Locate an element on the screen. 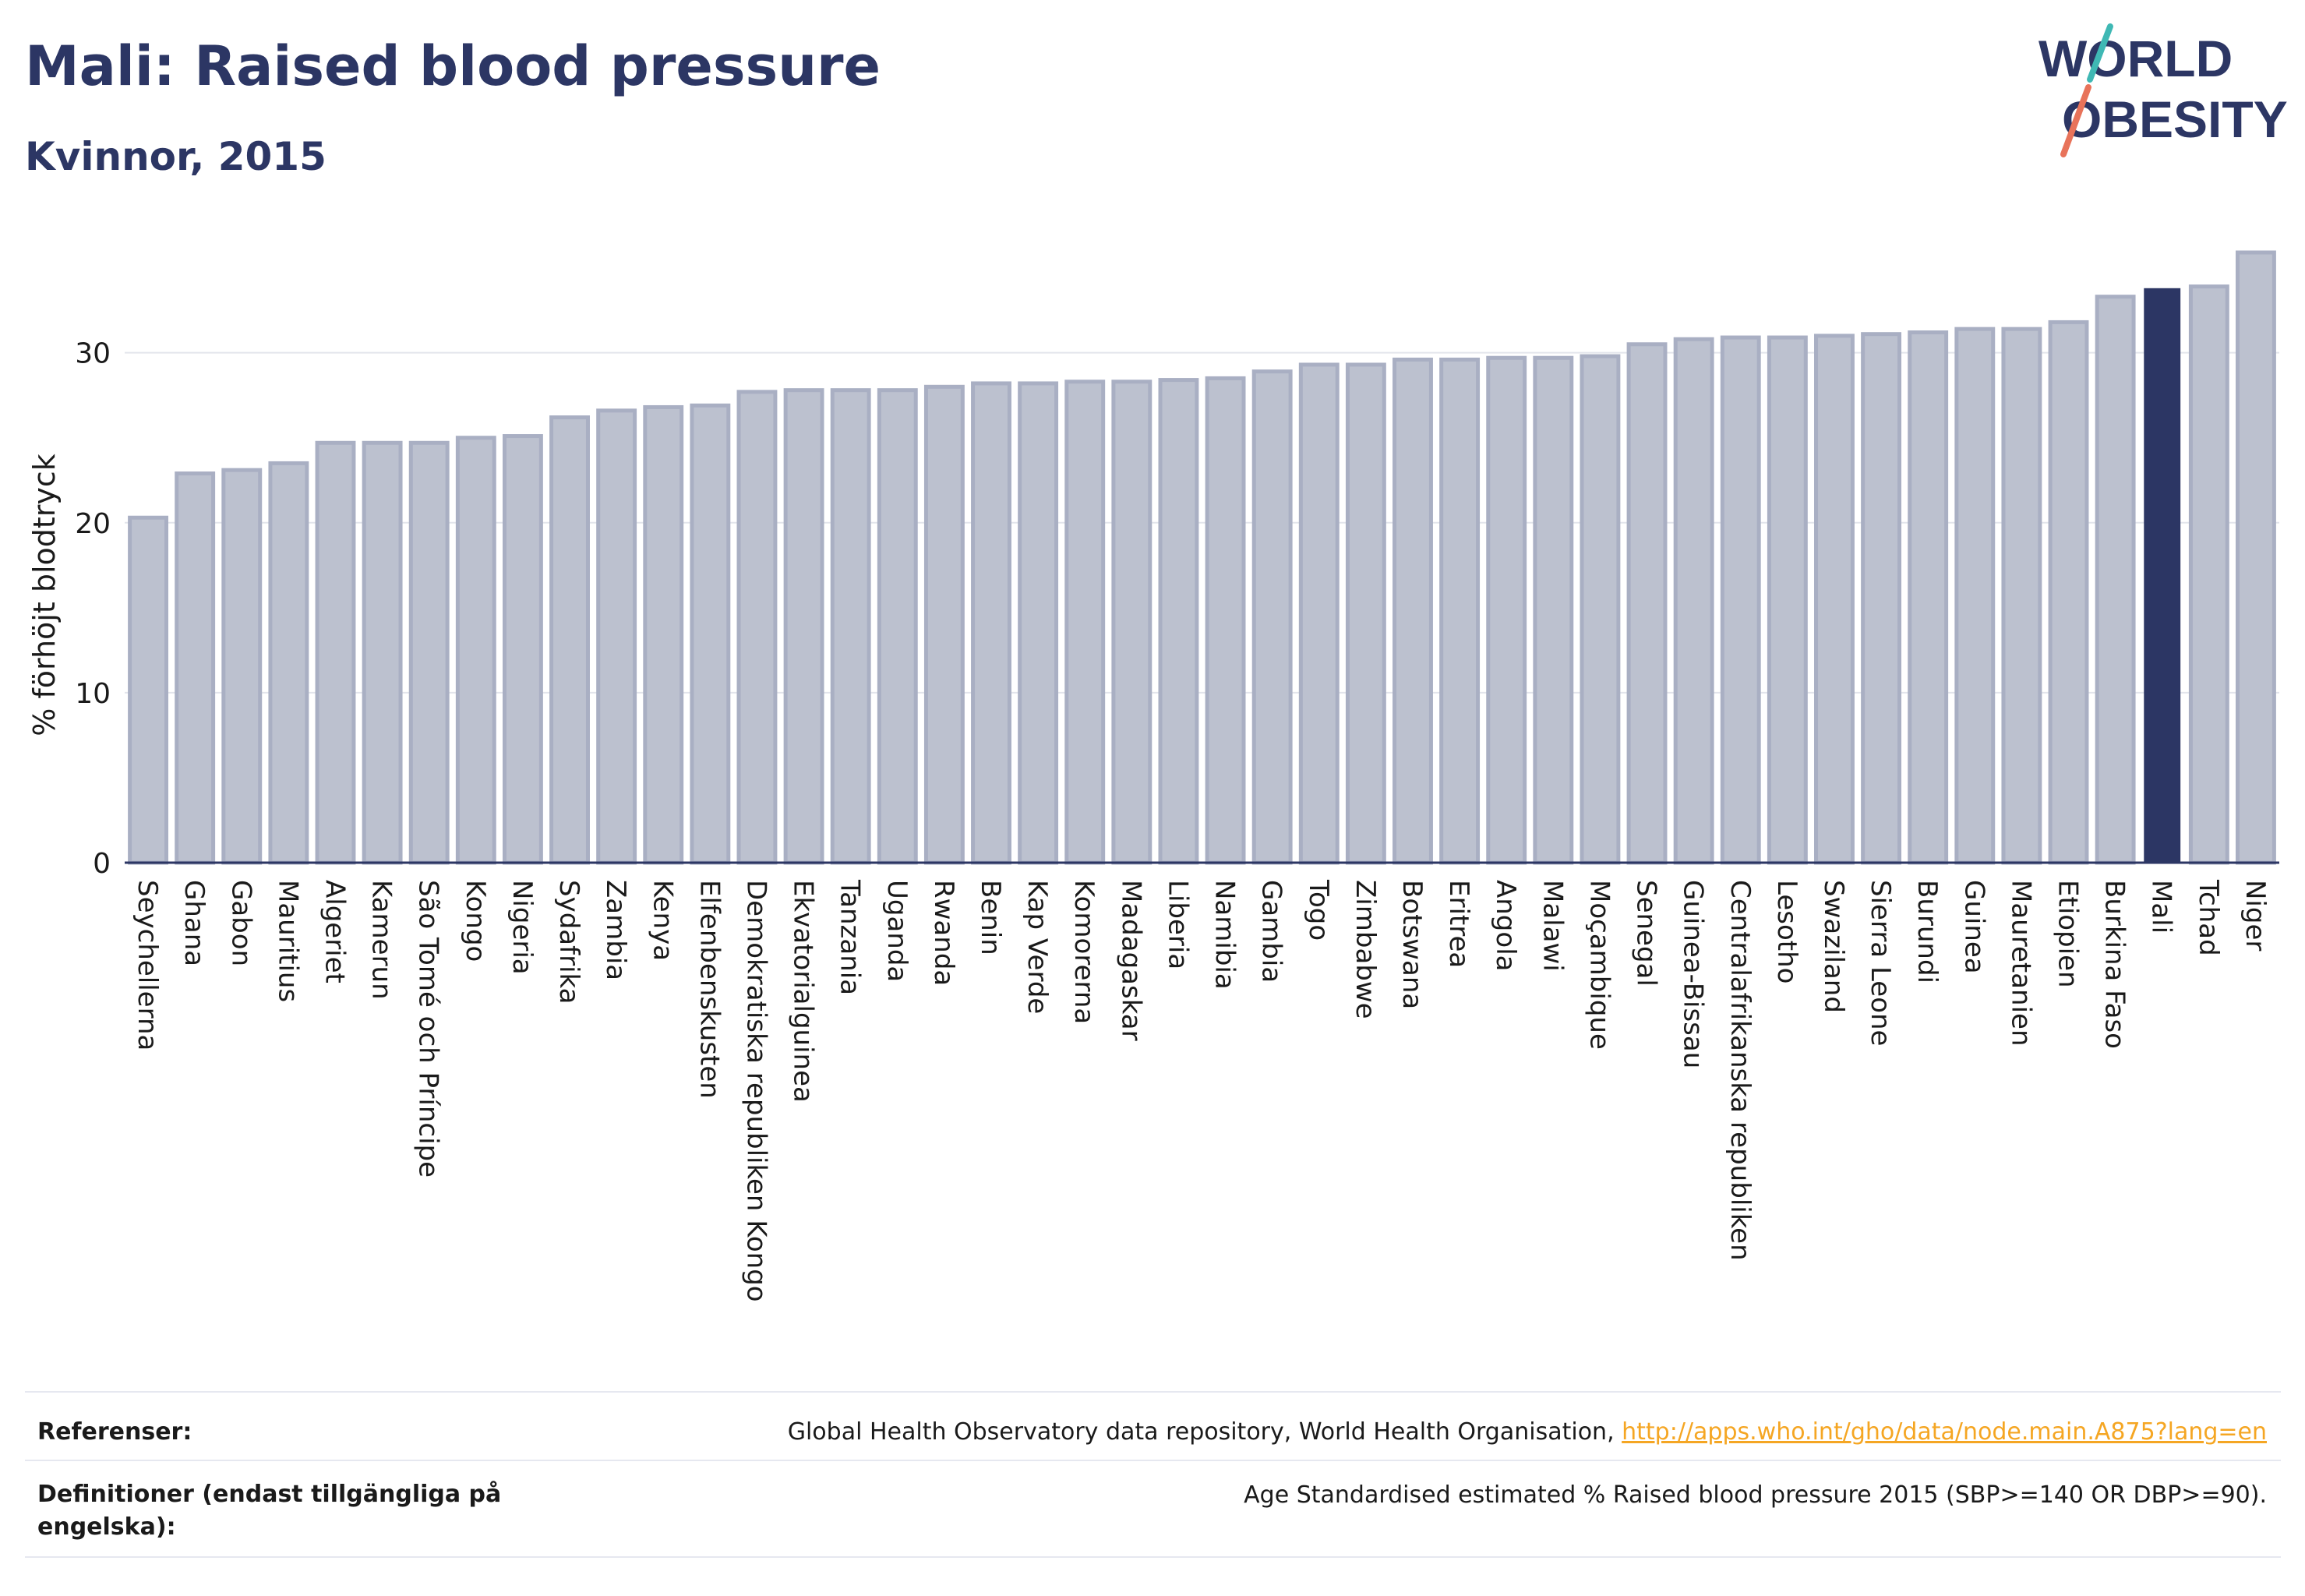 This screenshot has height=1596, width=2305. footer-rule-bottom is located at coordinates (1153, 1557).